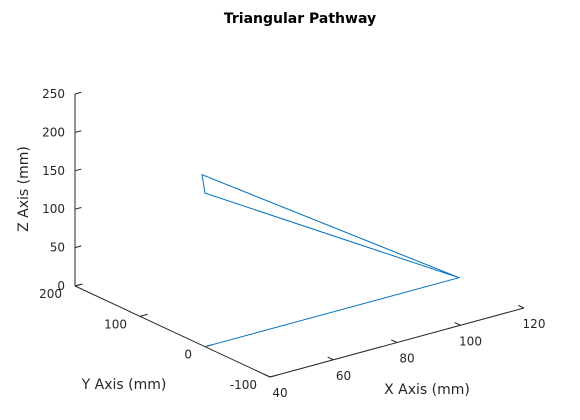 The width and height of the screenshot is (580, 420). What do you see at coordinates (124, 385) in the screenshot?
I see `y-axis-label: Y Axis (mm)` at bounding box center [124, 385].